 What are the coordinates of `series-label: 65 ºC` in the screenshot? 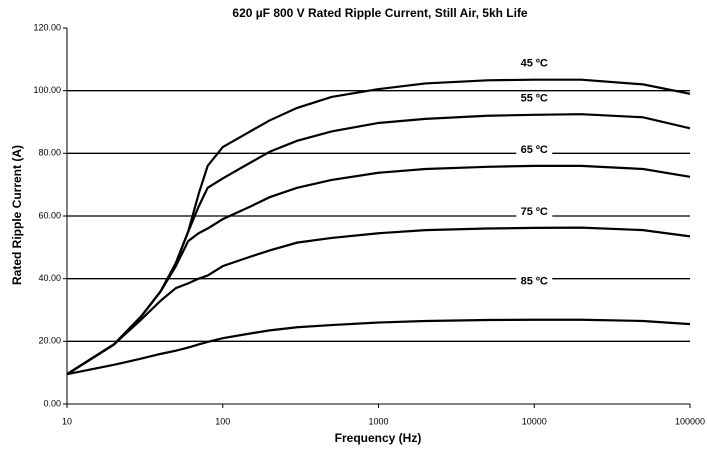 It's located at (534, 150).